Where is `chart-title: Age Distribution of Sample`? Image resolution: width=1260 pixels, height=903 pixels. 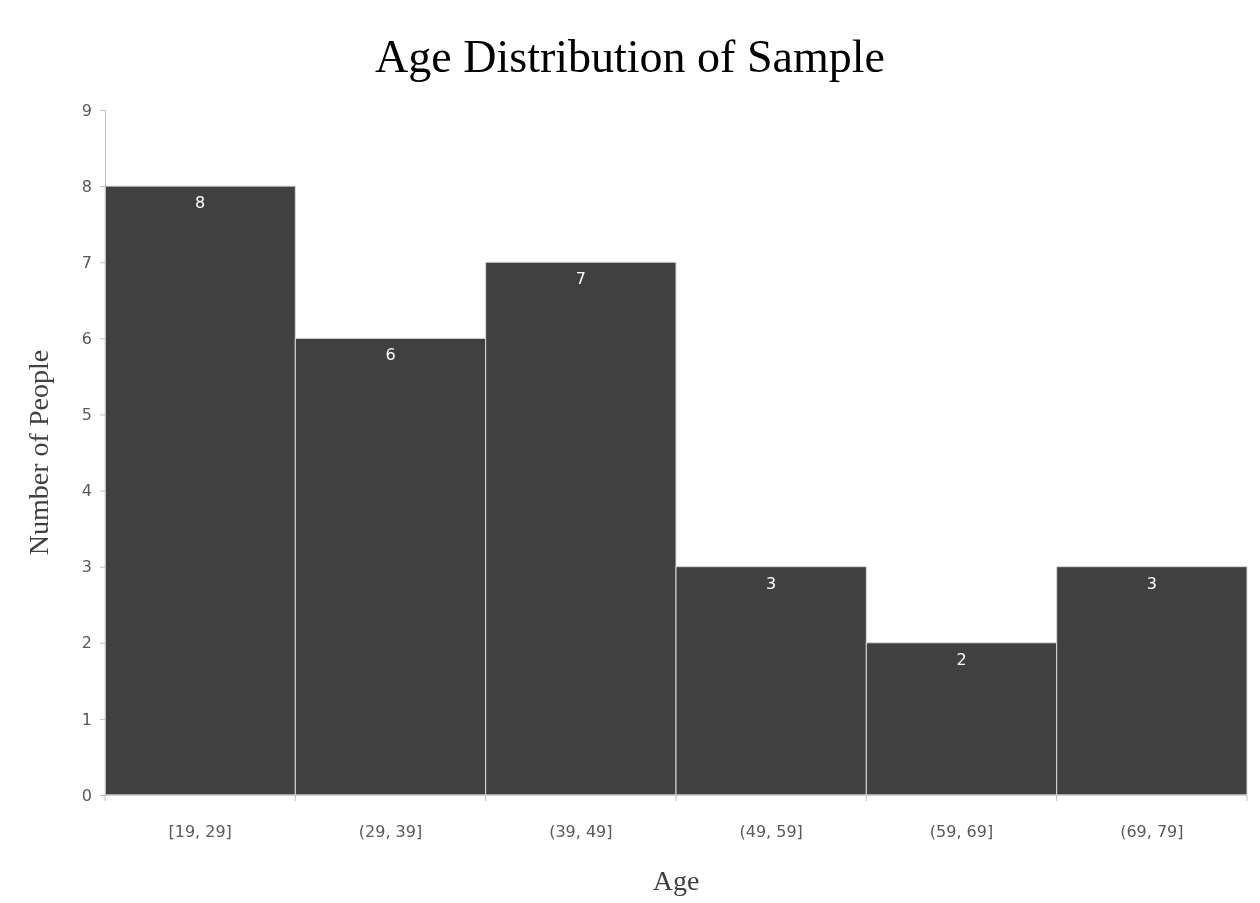 chart-title: Age Distribution of Sample is located at coordinates (630, 56).